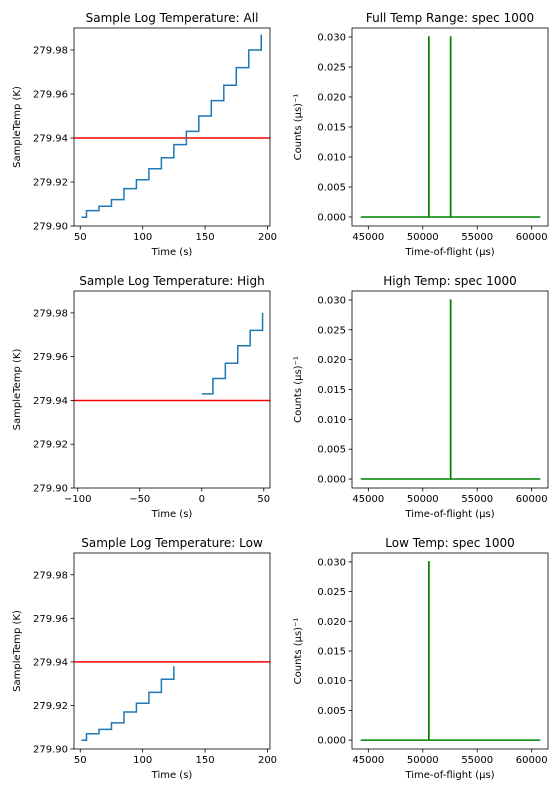 This screenshot has width=560, height=800. Describe the element at coordinates (202, 499) in the screenshot. I see `x-tick-label: 0` at that location.